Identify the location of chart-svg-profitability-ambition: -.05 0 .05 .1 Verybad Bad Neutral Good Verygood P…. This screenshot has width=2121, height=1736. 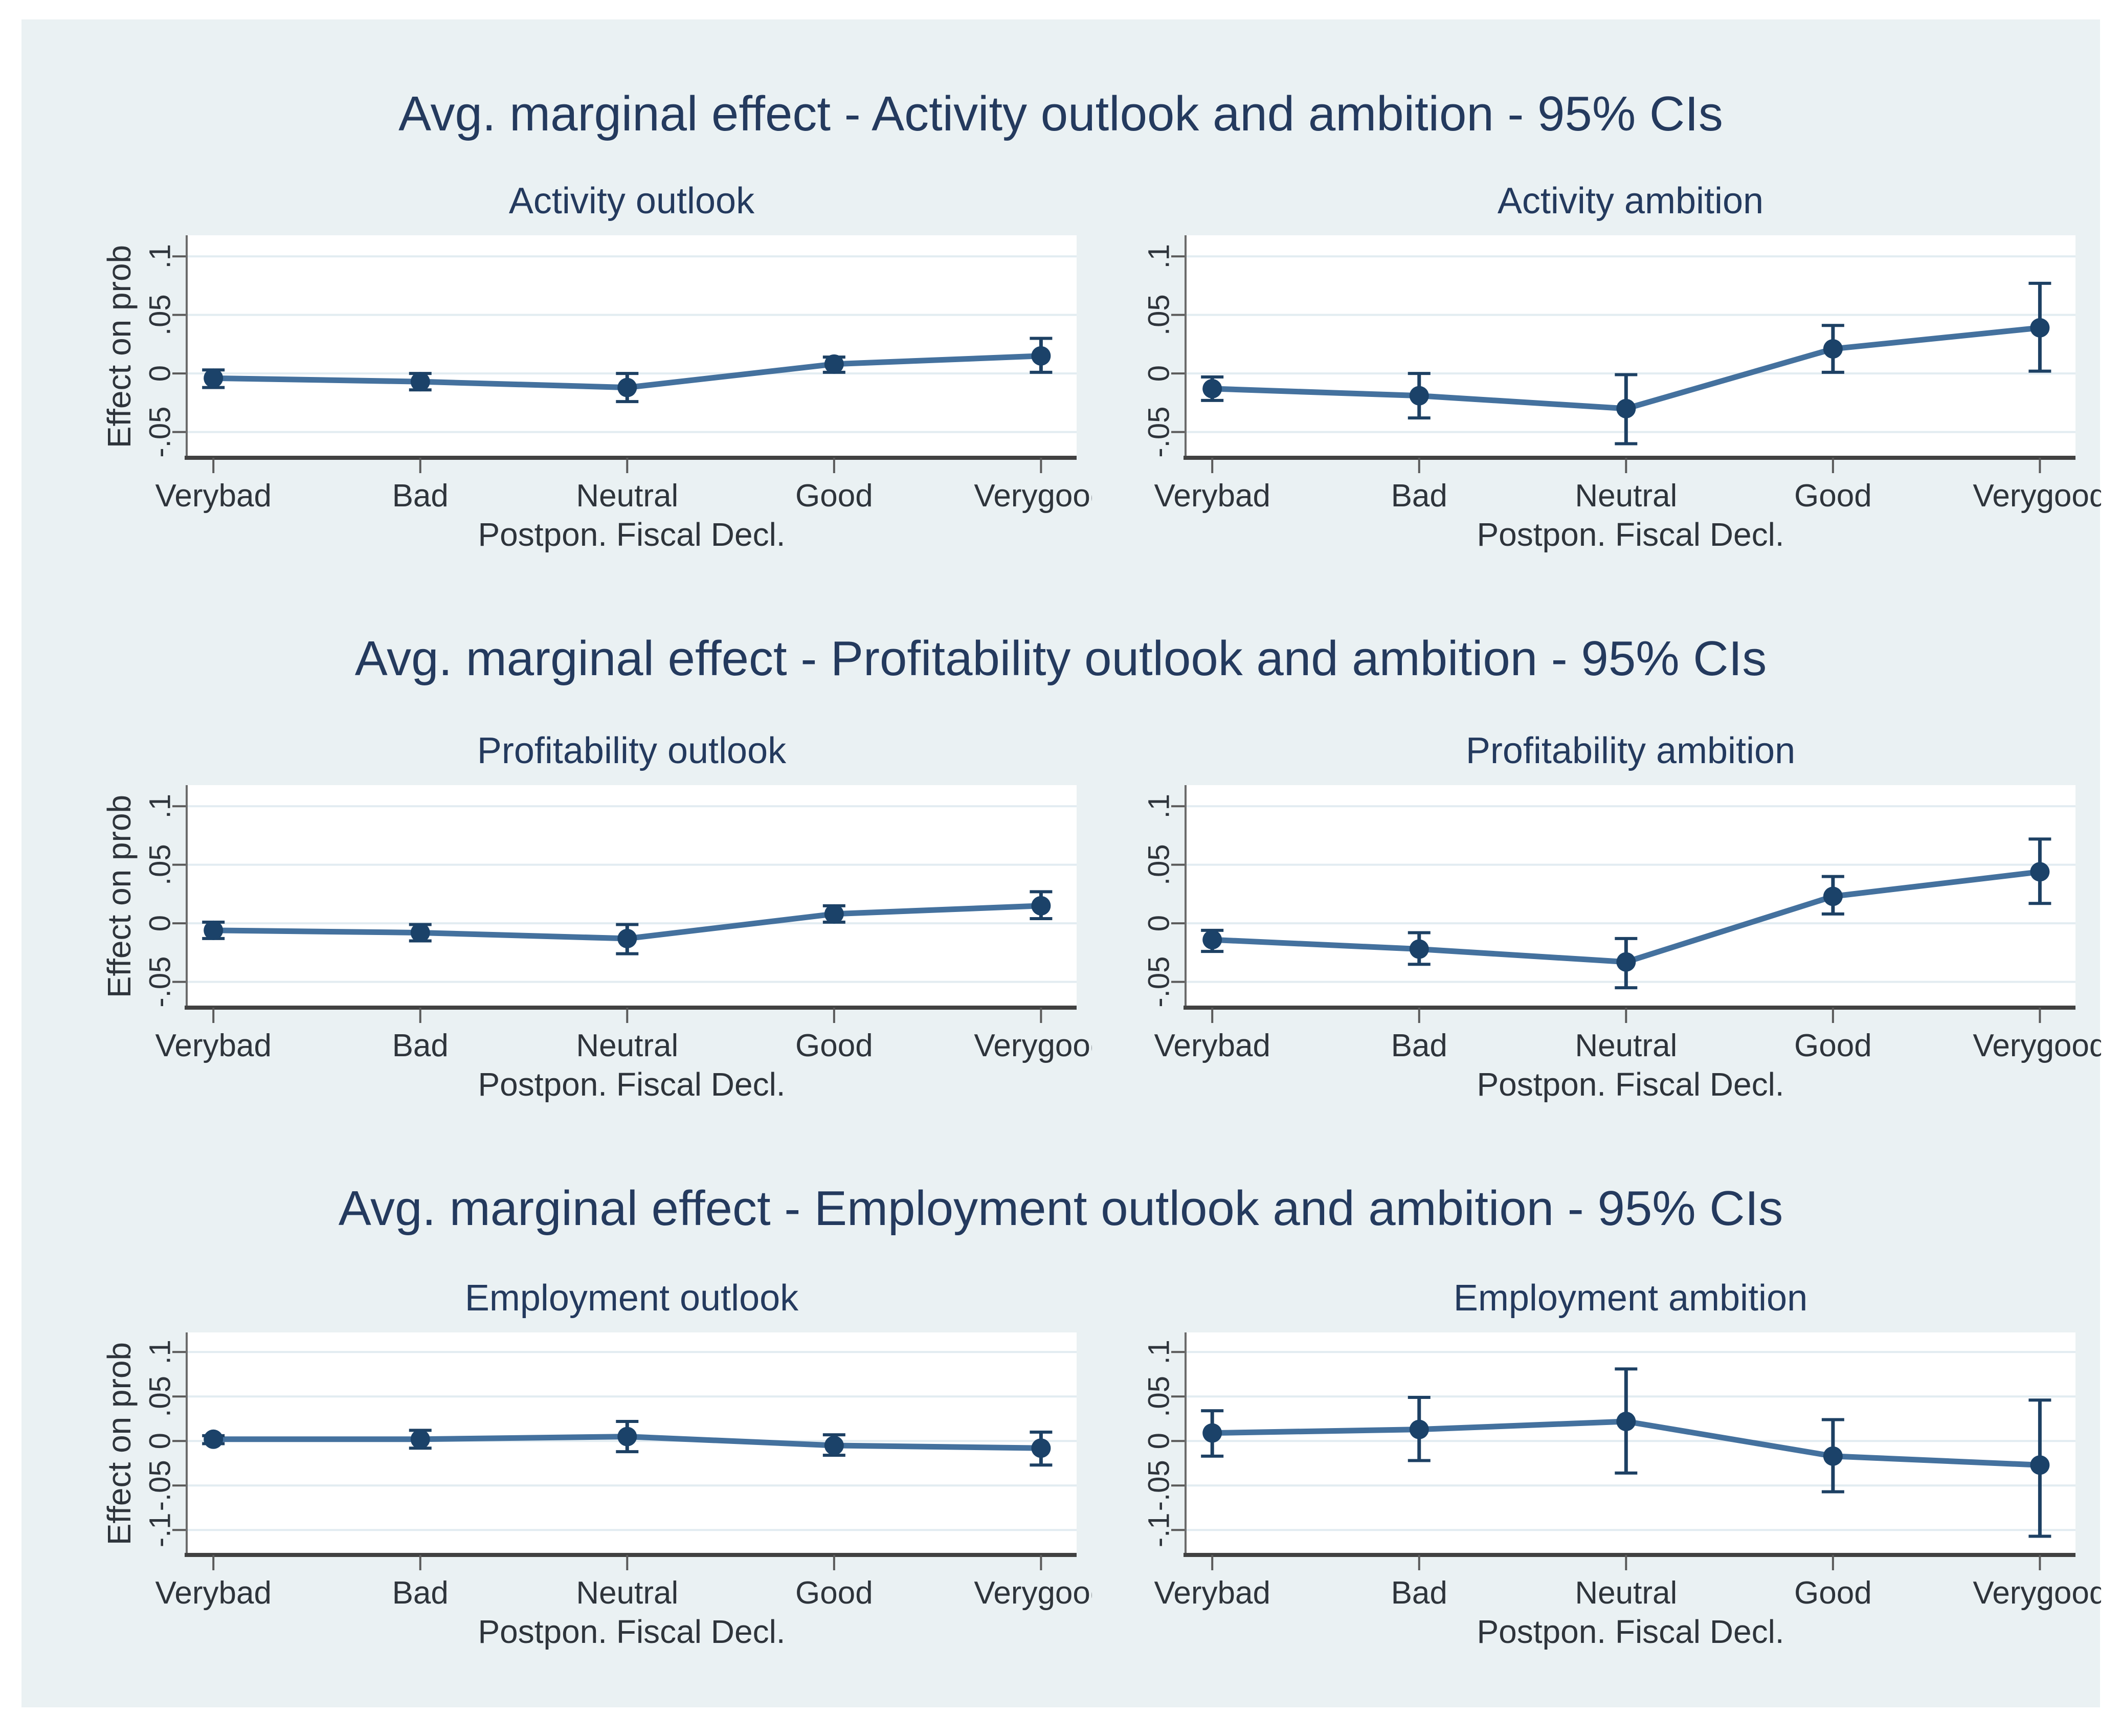
(1622, 916).